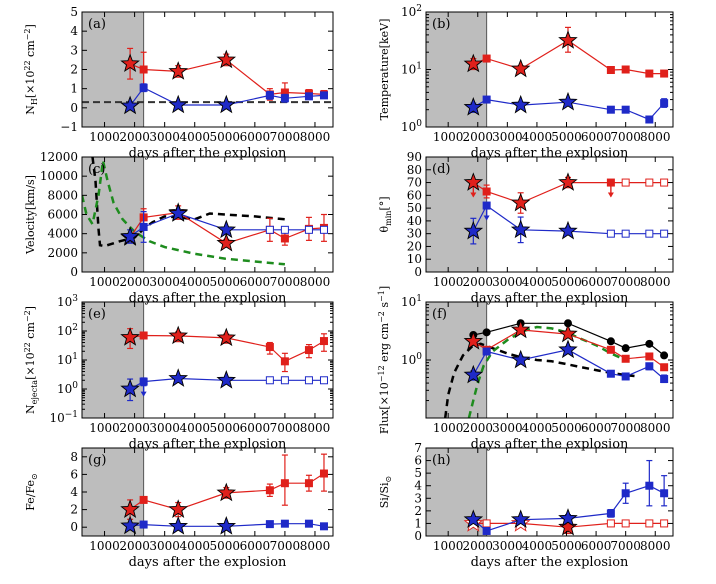 The width and height of the screenshot is (716, 584). What do you see at coordinates (188, 202) in the screenshot?
I see `model-curve-black-dashed` at bounding box center [188, 202].